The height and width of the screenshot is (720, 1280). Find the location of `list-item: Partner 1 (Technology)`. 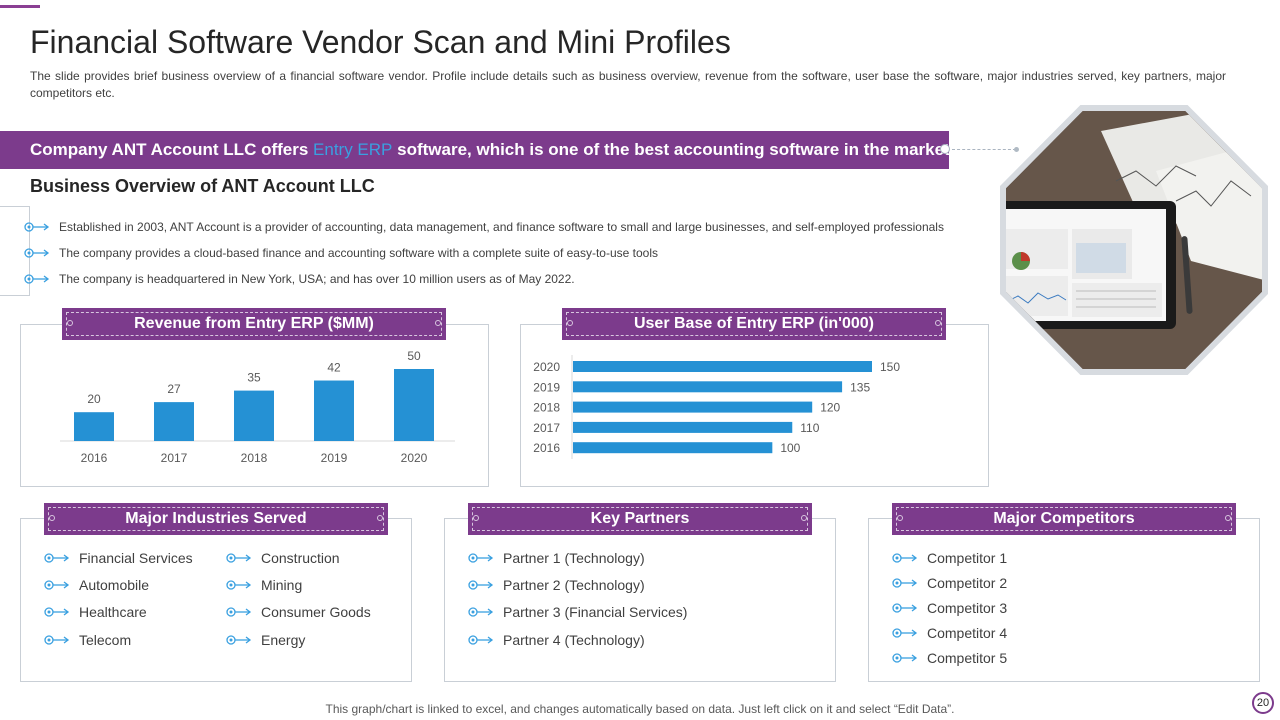

list-item: Partner 1 (Technology) is located at coordinates (577, 557).